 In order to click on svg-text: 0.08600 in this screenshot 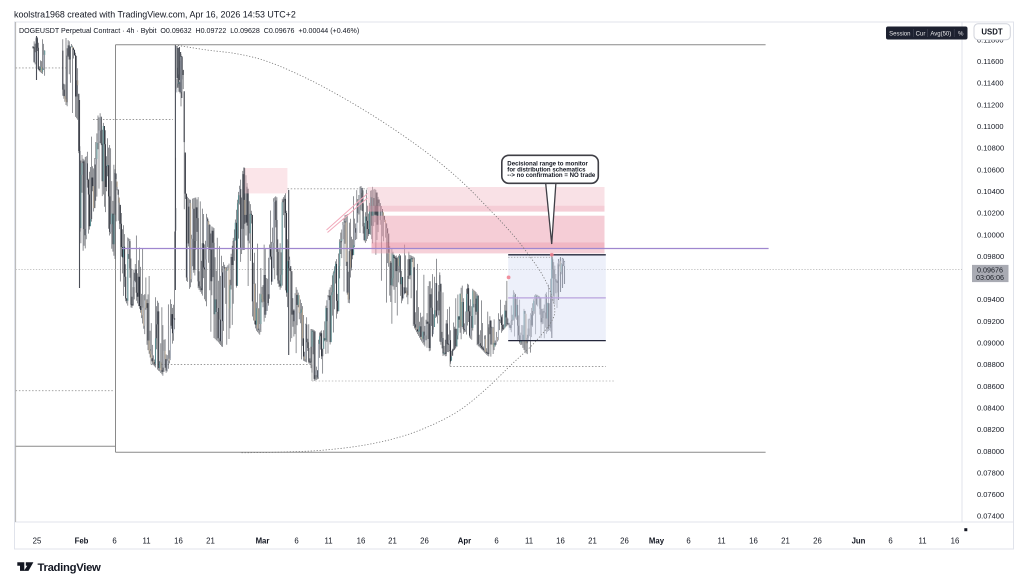, I will do `click(990, 386)`.